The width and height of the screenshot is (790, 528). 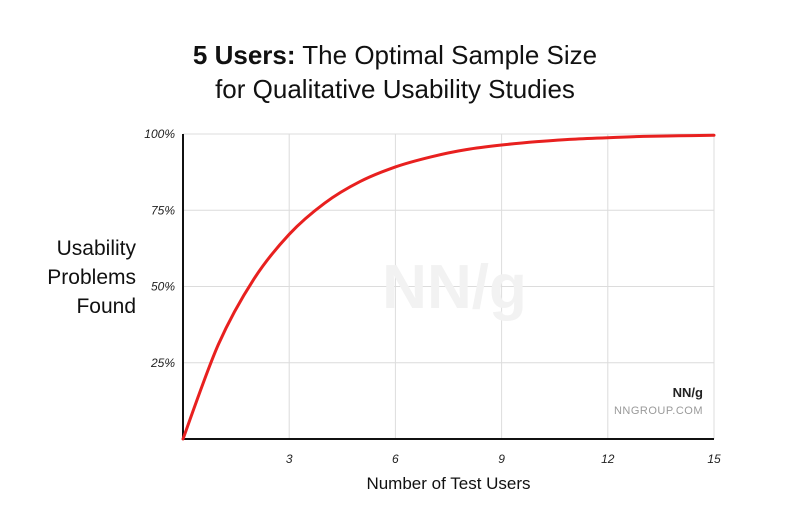 I want to click on x-tick-labels: 3 6 9 12 15, so click(x=503, y=459).